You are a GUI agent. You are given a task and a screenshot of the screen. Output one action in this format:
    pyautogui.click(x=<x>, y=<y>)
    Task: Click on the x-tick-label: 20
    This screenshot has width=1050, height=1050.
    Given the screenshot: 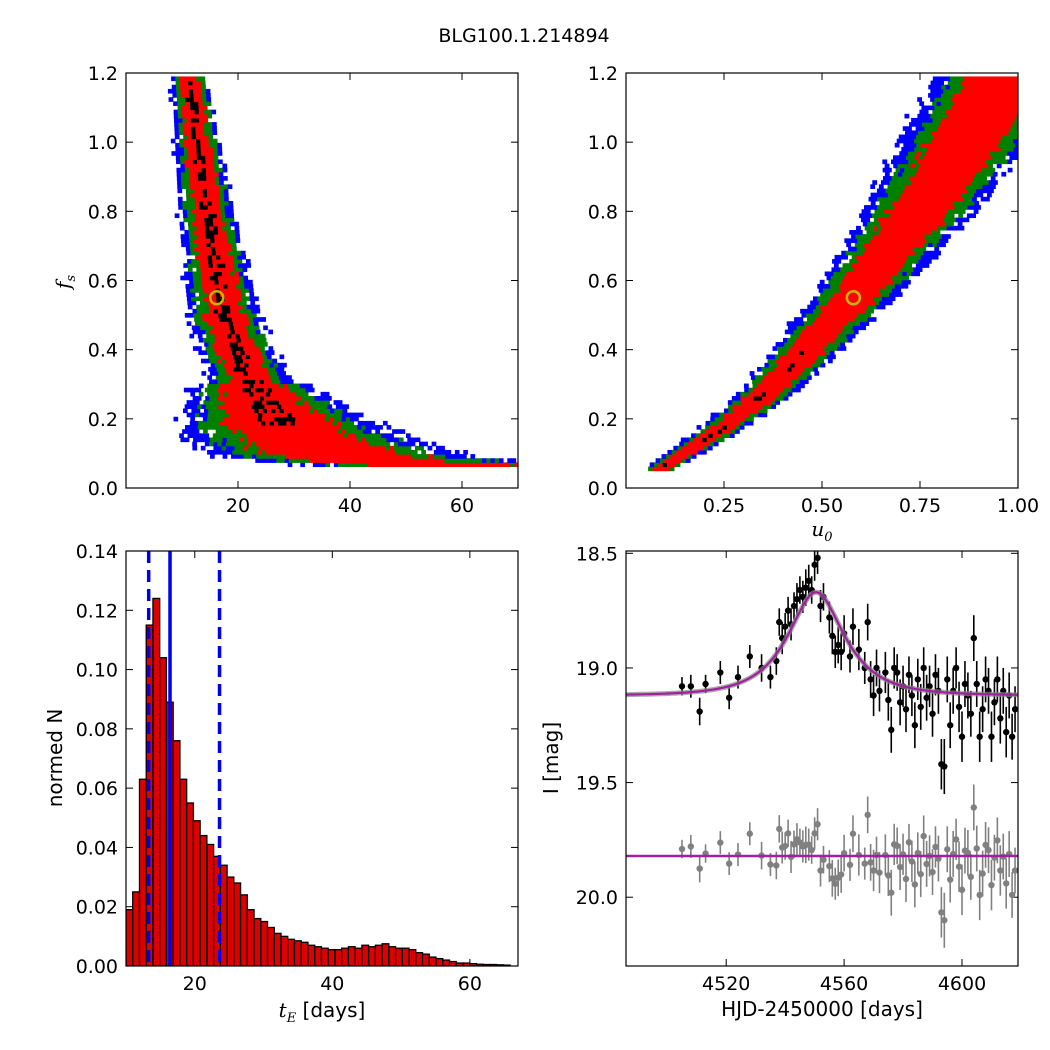 What is the action you would take?
    pyautogui.click(x=195, y=984)
    